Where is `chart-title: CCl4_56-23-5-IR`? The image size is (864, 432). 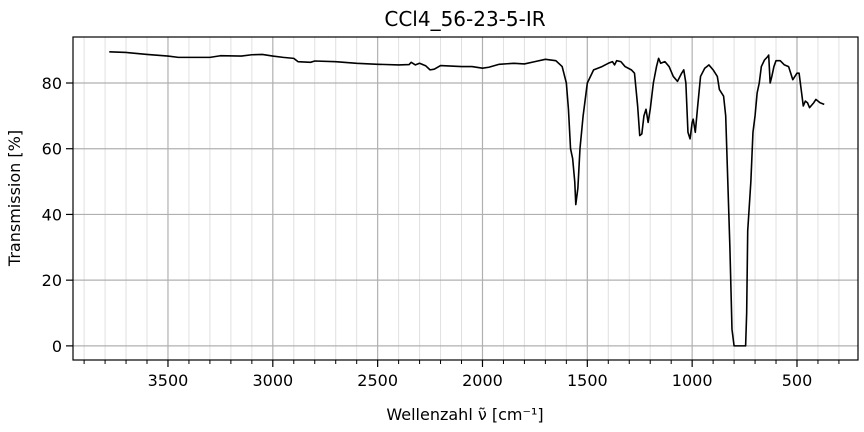
chart-title: CCl4_56-23-5-IR is located at coordinates (464, 19).